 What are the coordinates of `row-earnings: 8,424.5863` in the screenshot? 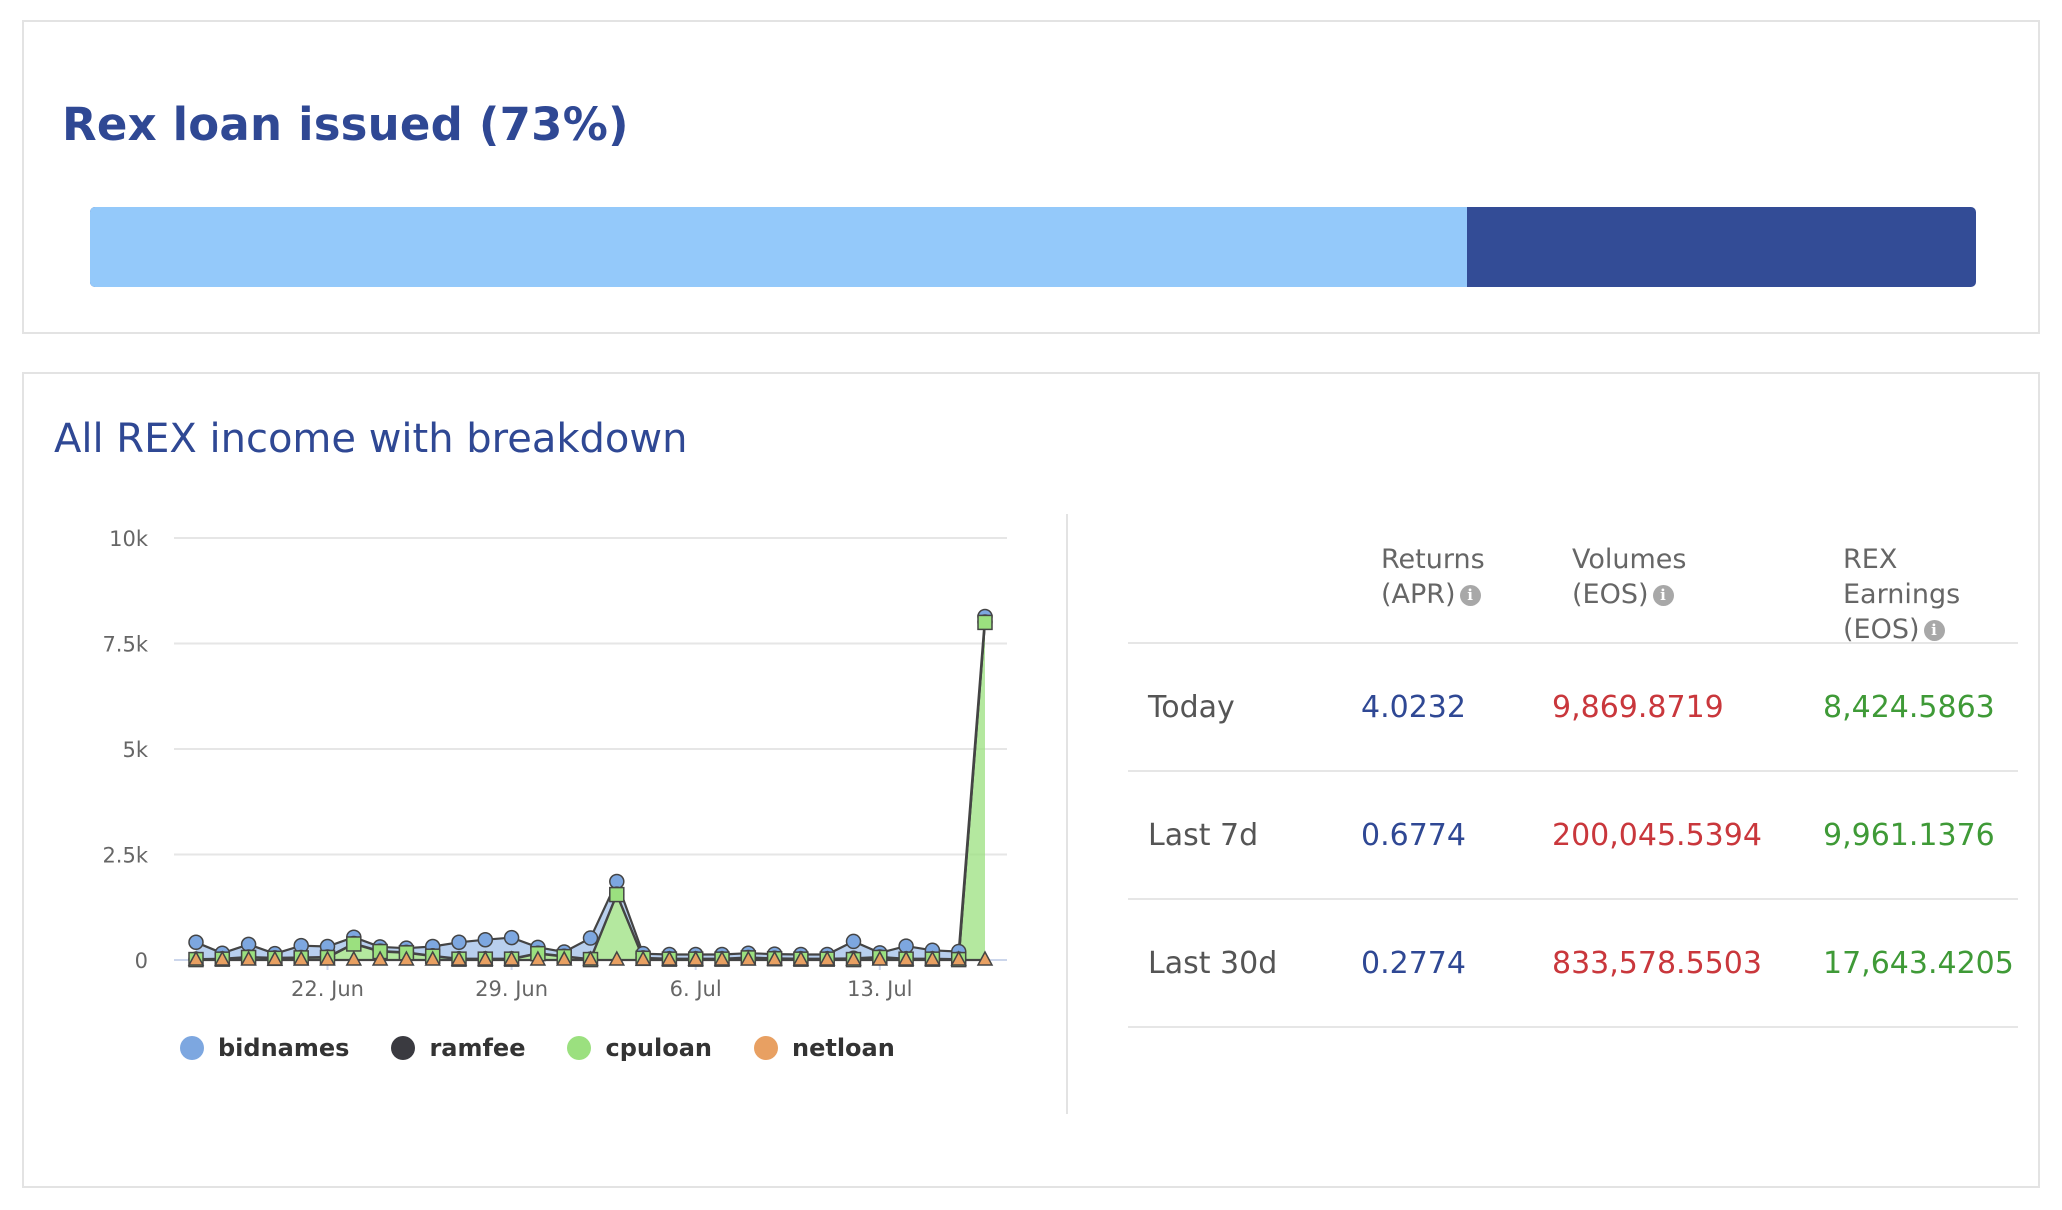 It's located at (1909, 707).